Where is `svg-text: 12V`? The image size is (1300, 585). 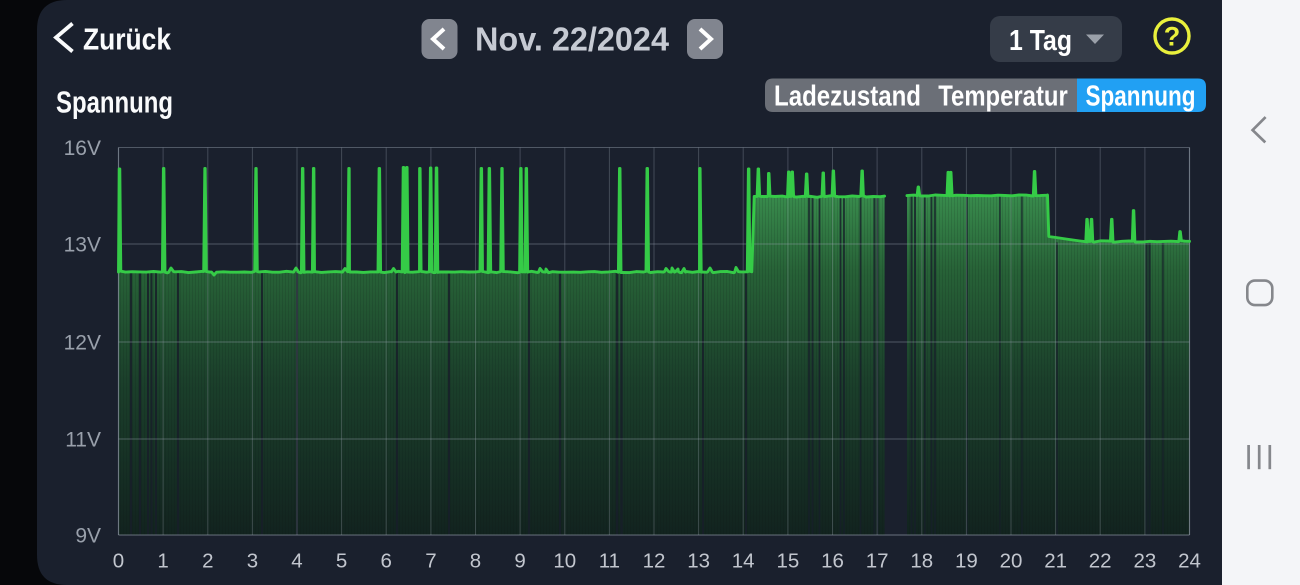 svg-text: 12V is located at coordinates (82, 343).